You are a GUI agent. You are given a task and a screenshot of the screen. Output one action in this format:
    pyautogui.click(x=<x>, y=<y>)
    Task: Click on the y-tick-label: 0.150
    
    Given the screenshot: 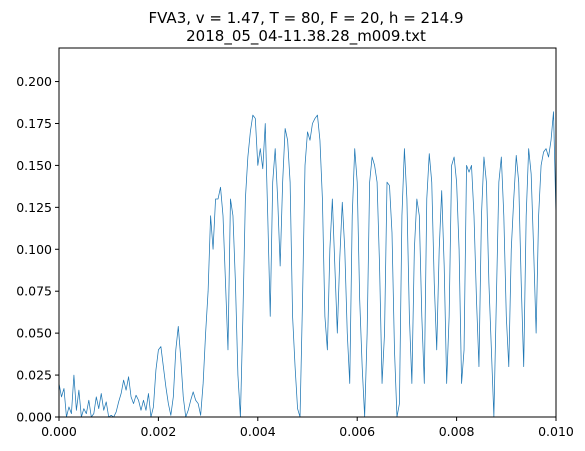 What is the action you would take?
    pyautogui.click(x=34, y=165)
    